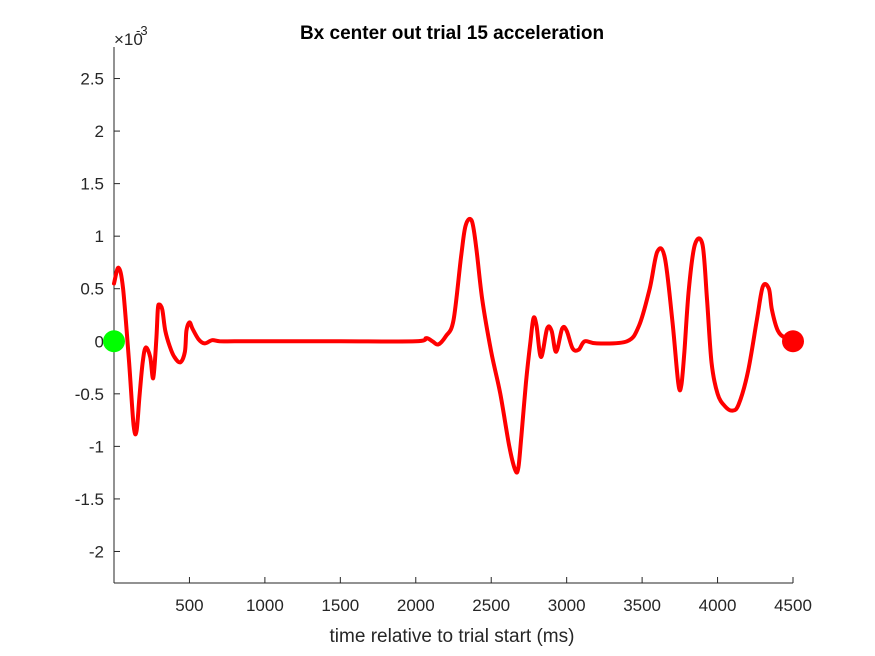  Describe the element at coordinates (189, 605) in the screenshot. I see `x-tick-label: 500` at that location.